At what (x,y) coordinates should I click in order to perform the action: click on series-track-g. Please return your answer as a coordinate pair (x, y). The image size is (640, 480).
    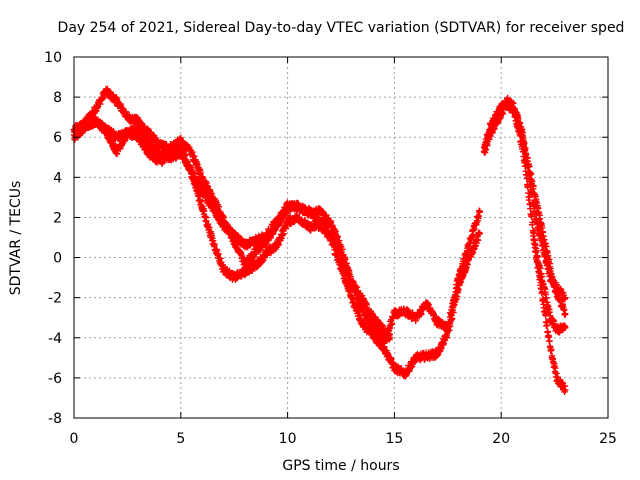
    Looking at the image, I should click on (538, 211).